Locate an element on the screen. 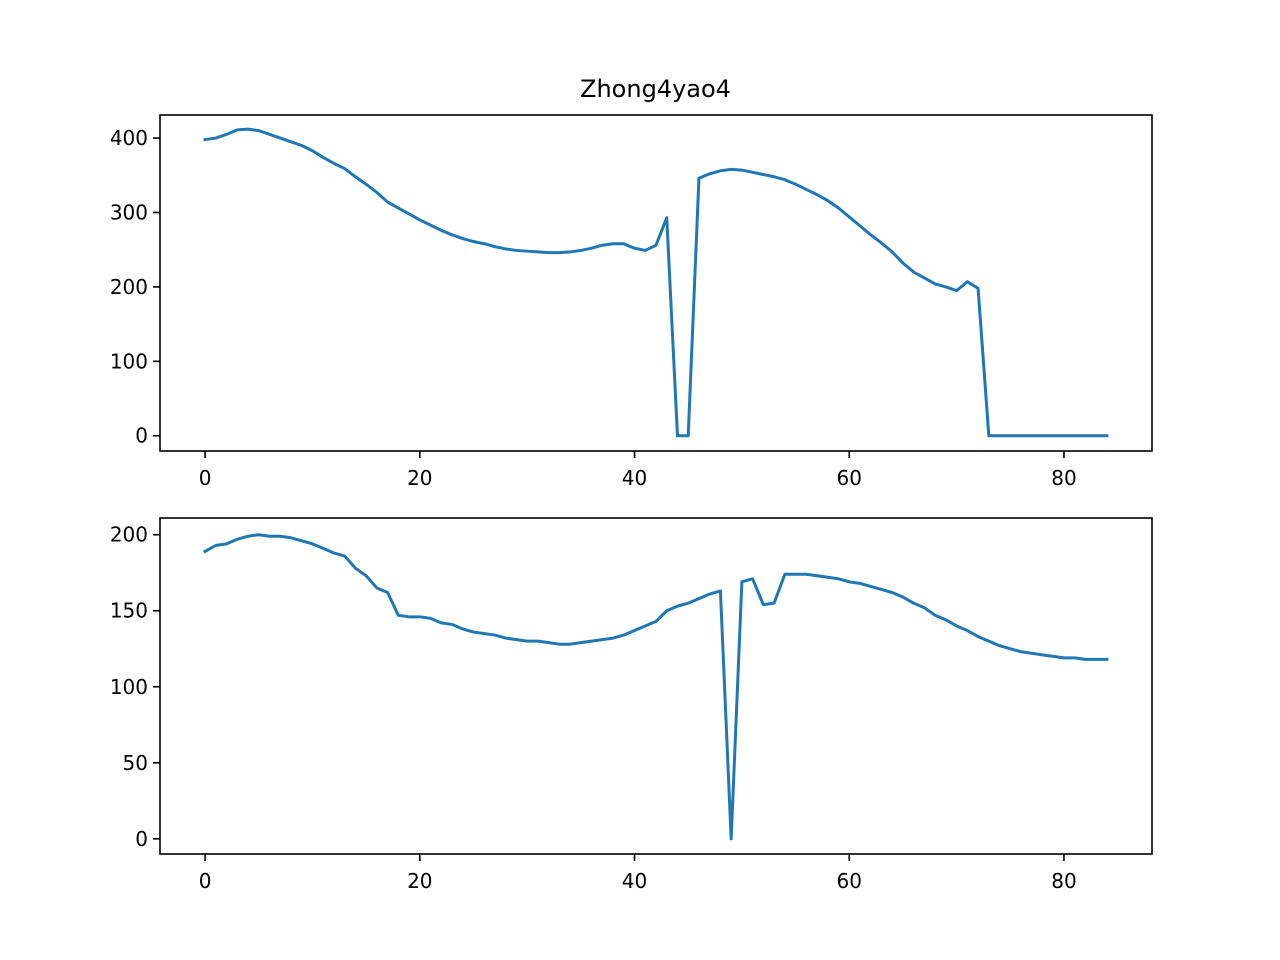 This screenshot has height=960, width=1280. y-tick-label: 400 is located at coordinates (129, 138).